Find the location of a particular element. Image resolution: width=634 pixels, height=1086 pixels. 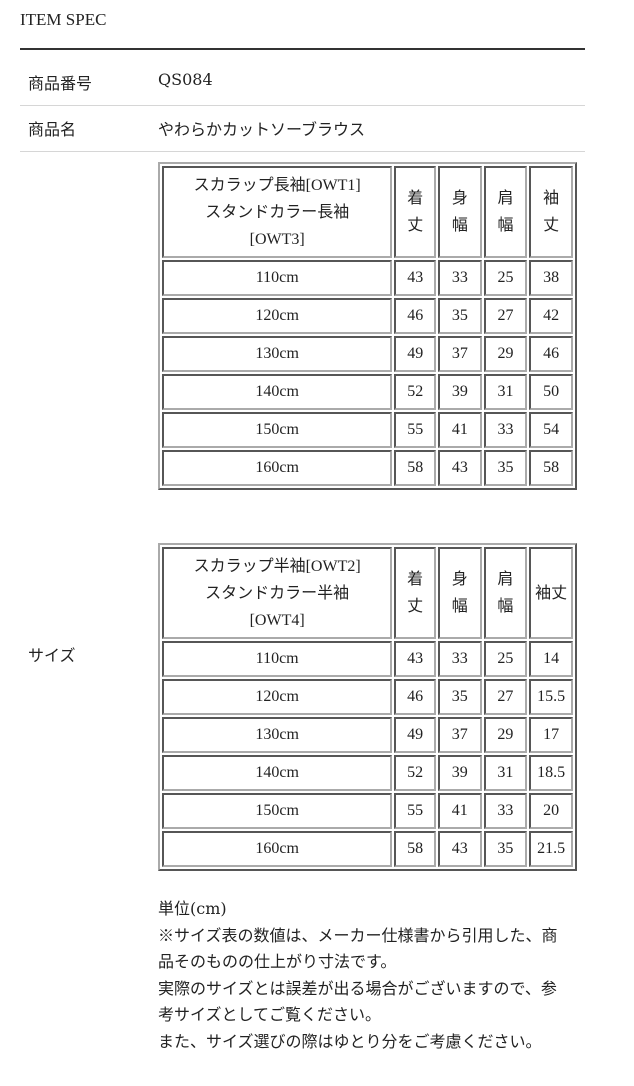

note-line: 実際のサイズとは誤差が出る場合がございますので、参考サイズとしてご覧ください。 is located at coordinates (357, 1001).